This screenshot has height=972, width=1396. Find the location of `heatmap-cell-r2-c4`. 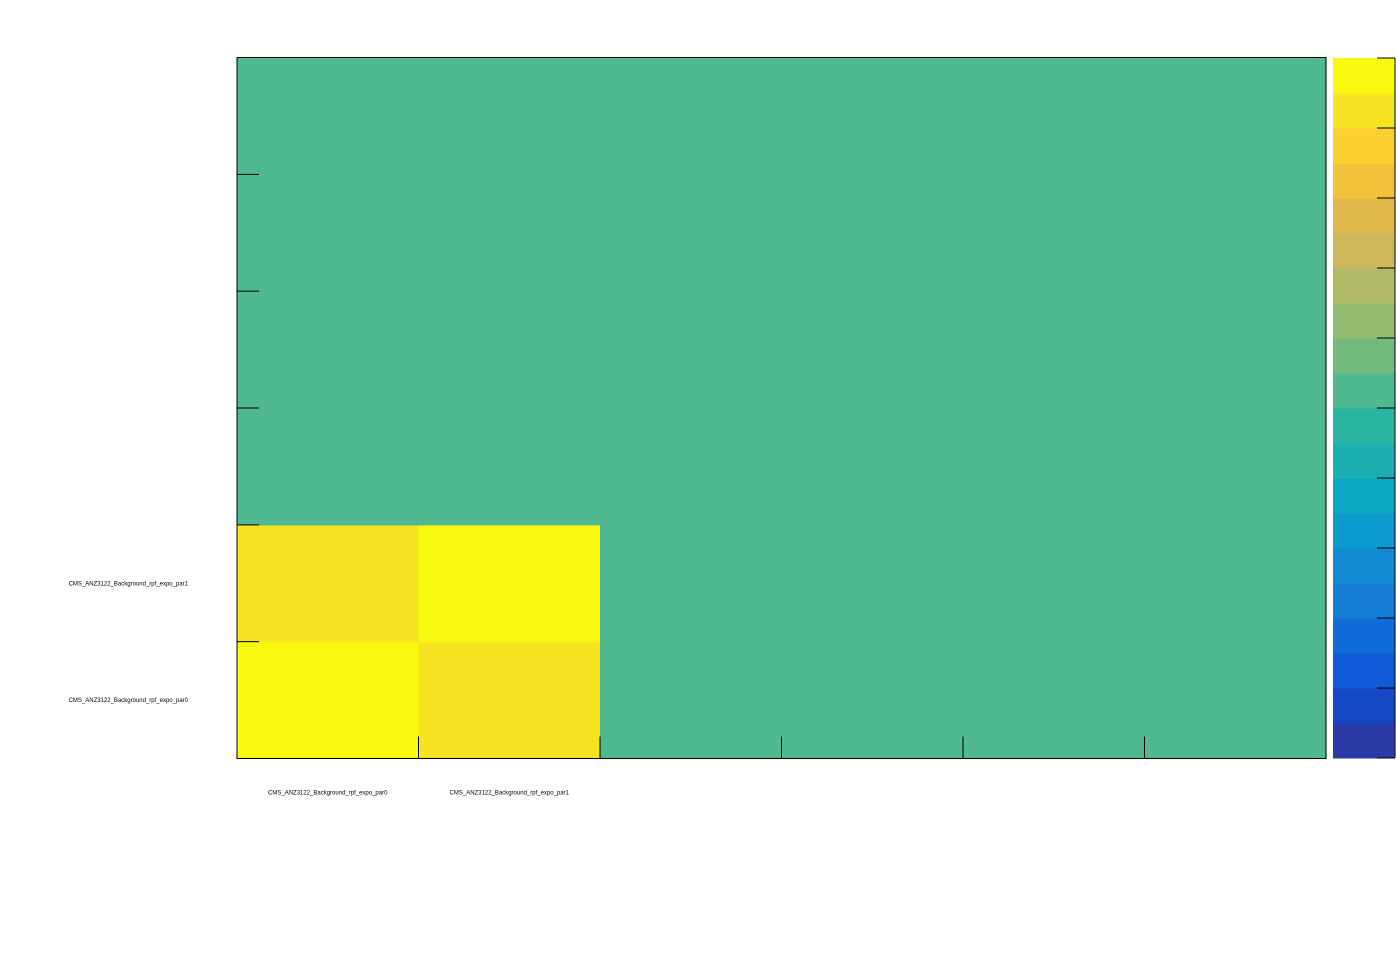

heatmap-cell-r2-c4 is located at coordinates (1054, 467).